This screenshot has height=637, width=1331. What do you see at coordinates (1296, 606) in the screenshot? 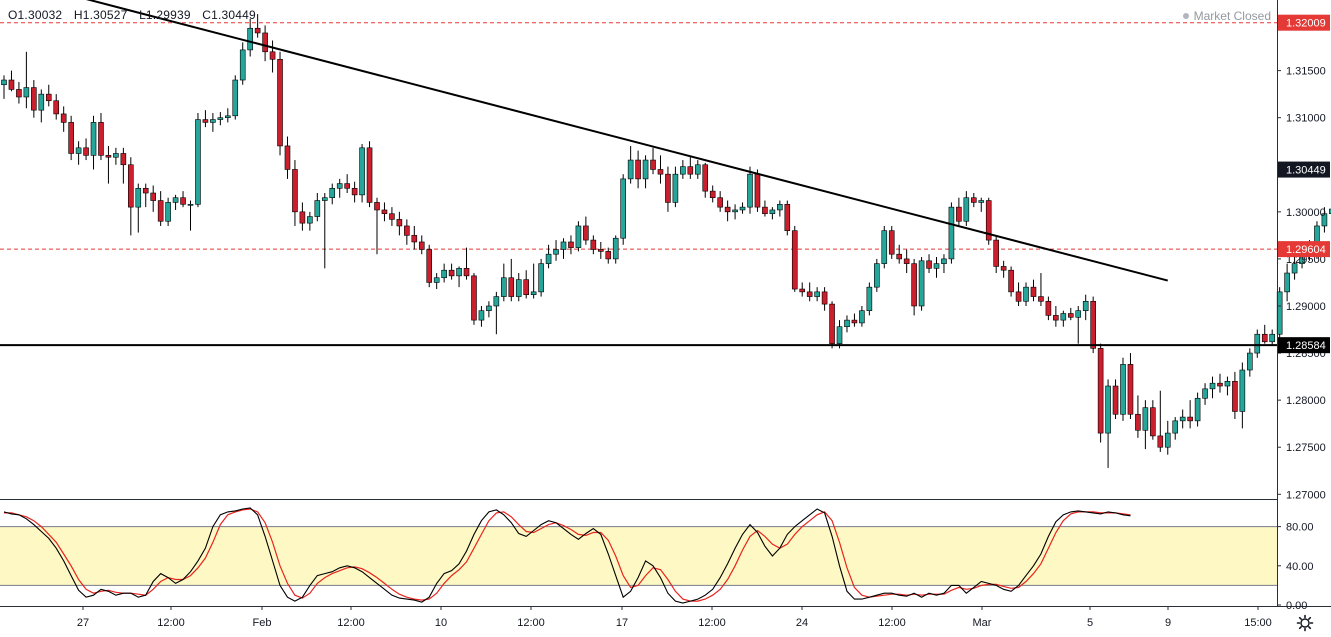
I see `indicator-tick-label: 0.00` at bounding box center [1296, 606].